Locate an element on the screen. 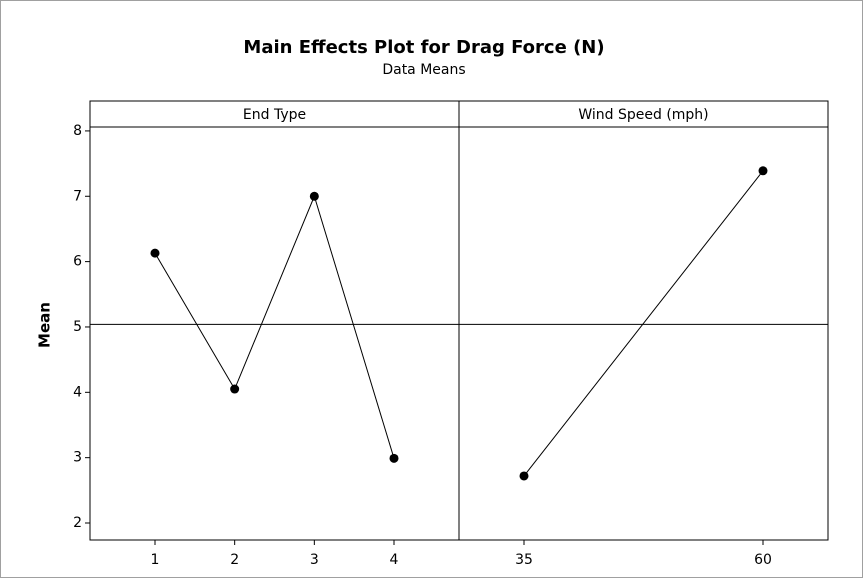 The height and width of the screenshot is (578, 863). x-tick-label: 1 is located at coordinates (155, 560).